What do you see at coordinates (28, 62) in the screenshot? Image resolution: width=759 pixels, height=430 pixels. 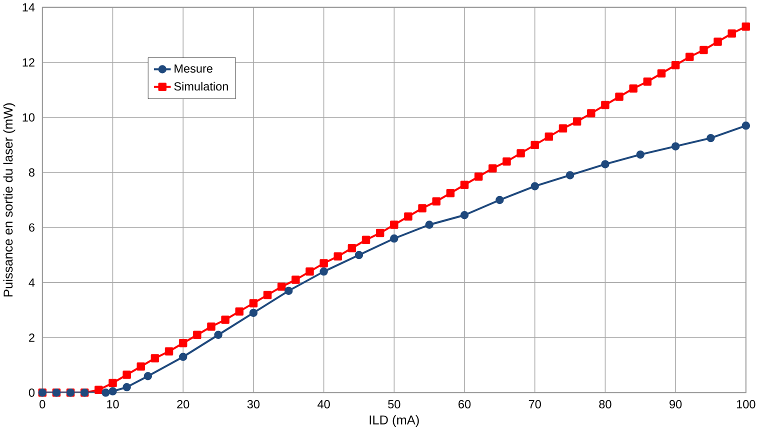 I see `y-tick-label: 12` at bounding box center [28, 62].